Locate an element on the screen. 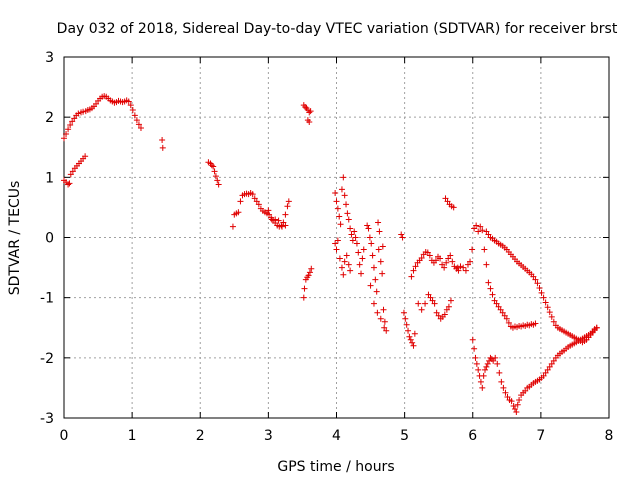 Image resolution: width=640 pixels, height=480 pixels. y-tick-label: 2 is located at coordinates (49, 118).